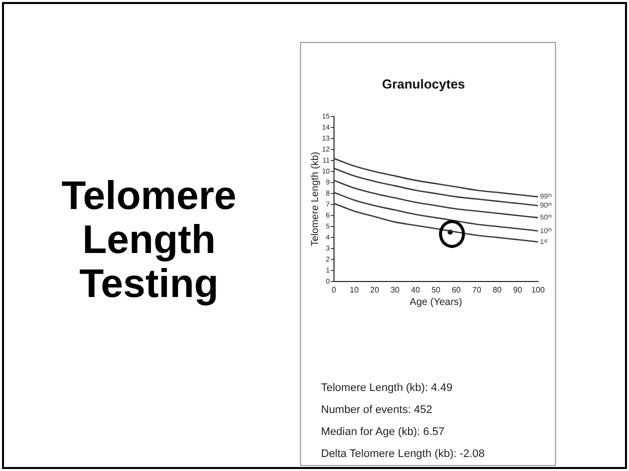 The image size is (629, 471). What do you see at coordinates (538, 289) in the screenshot?
I see `x-tick-label: 100` at bounding box center [538, 289].